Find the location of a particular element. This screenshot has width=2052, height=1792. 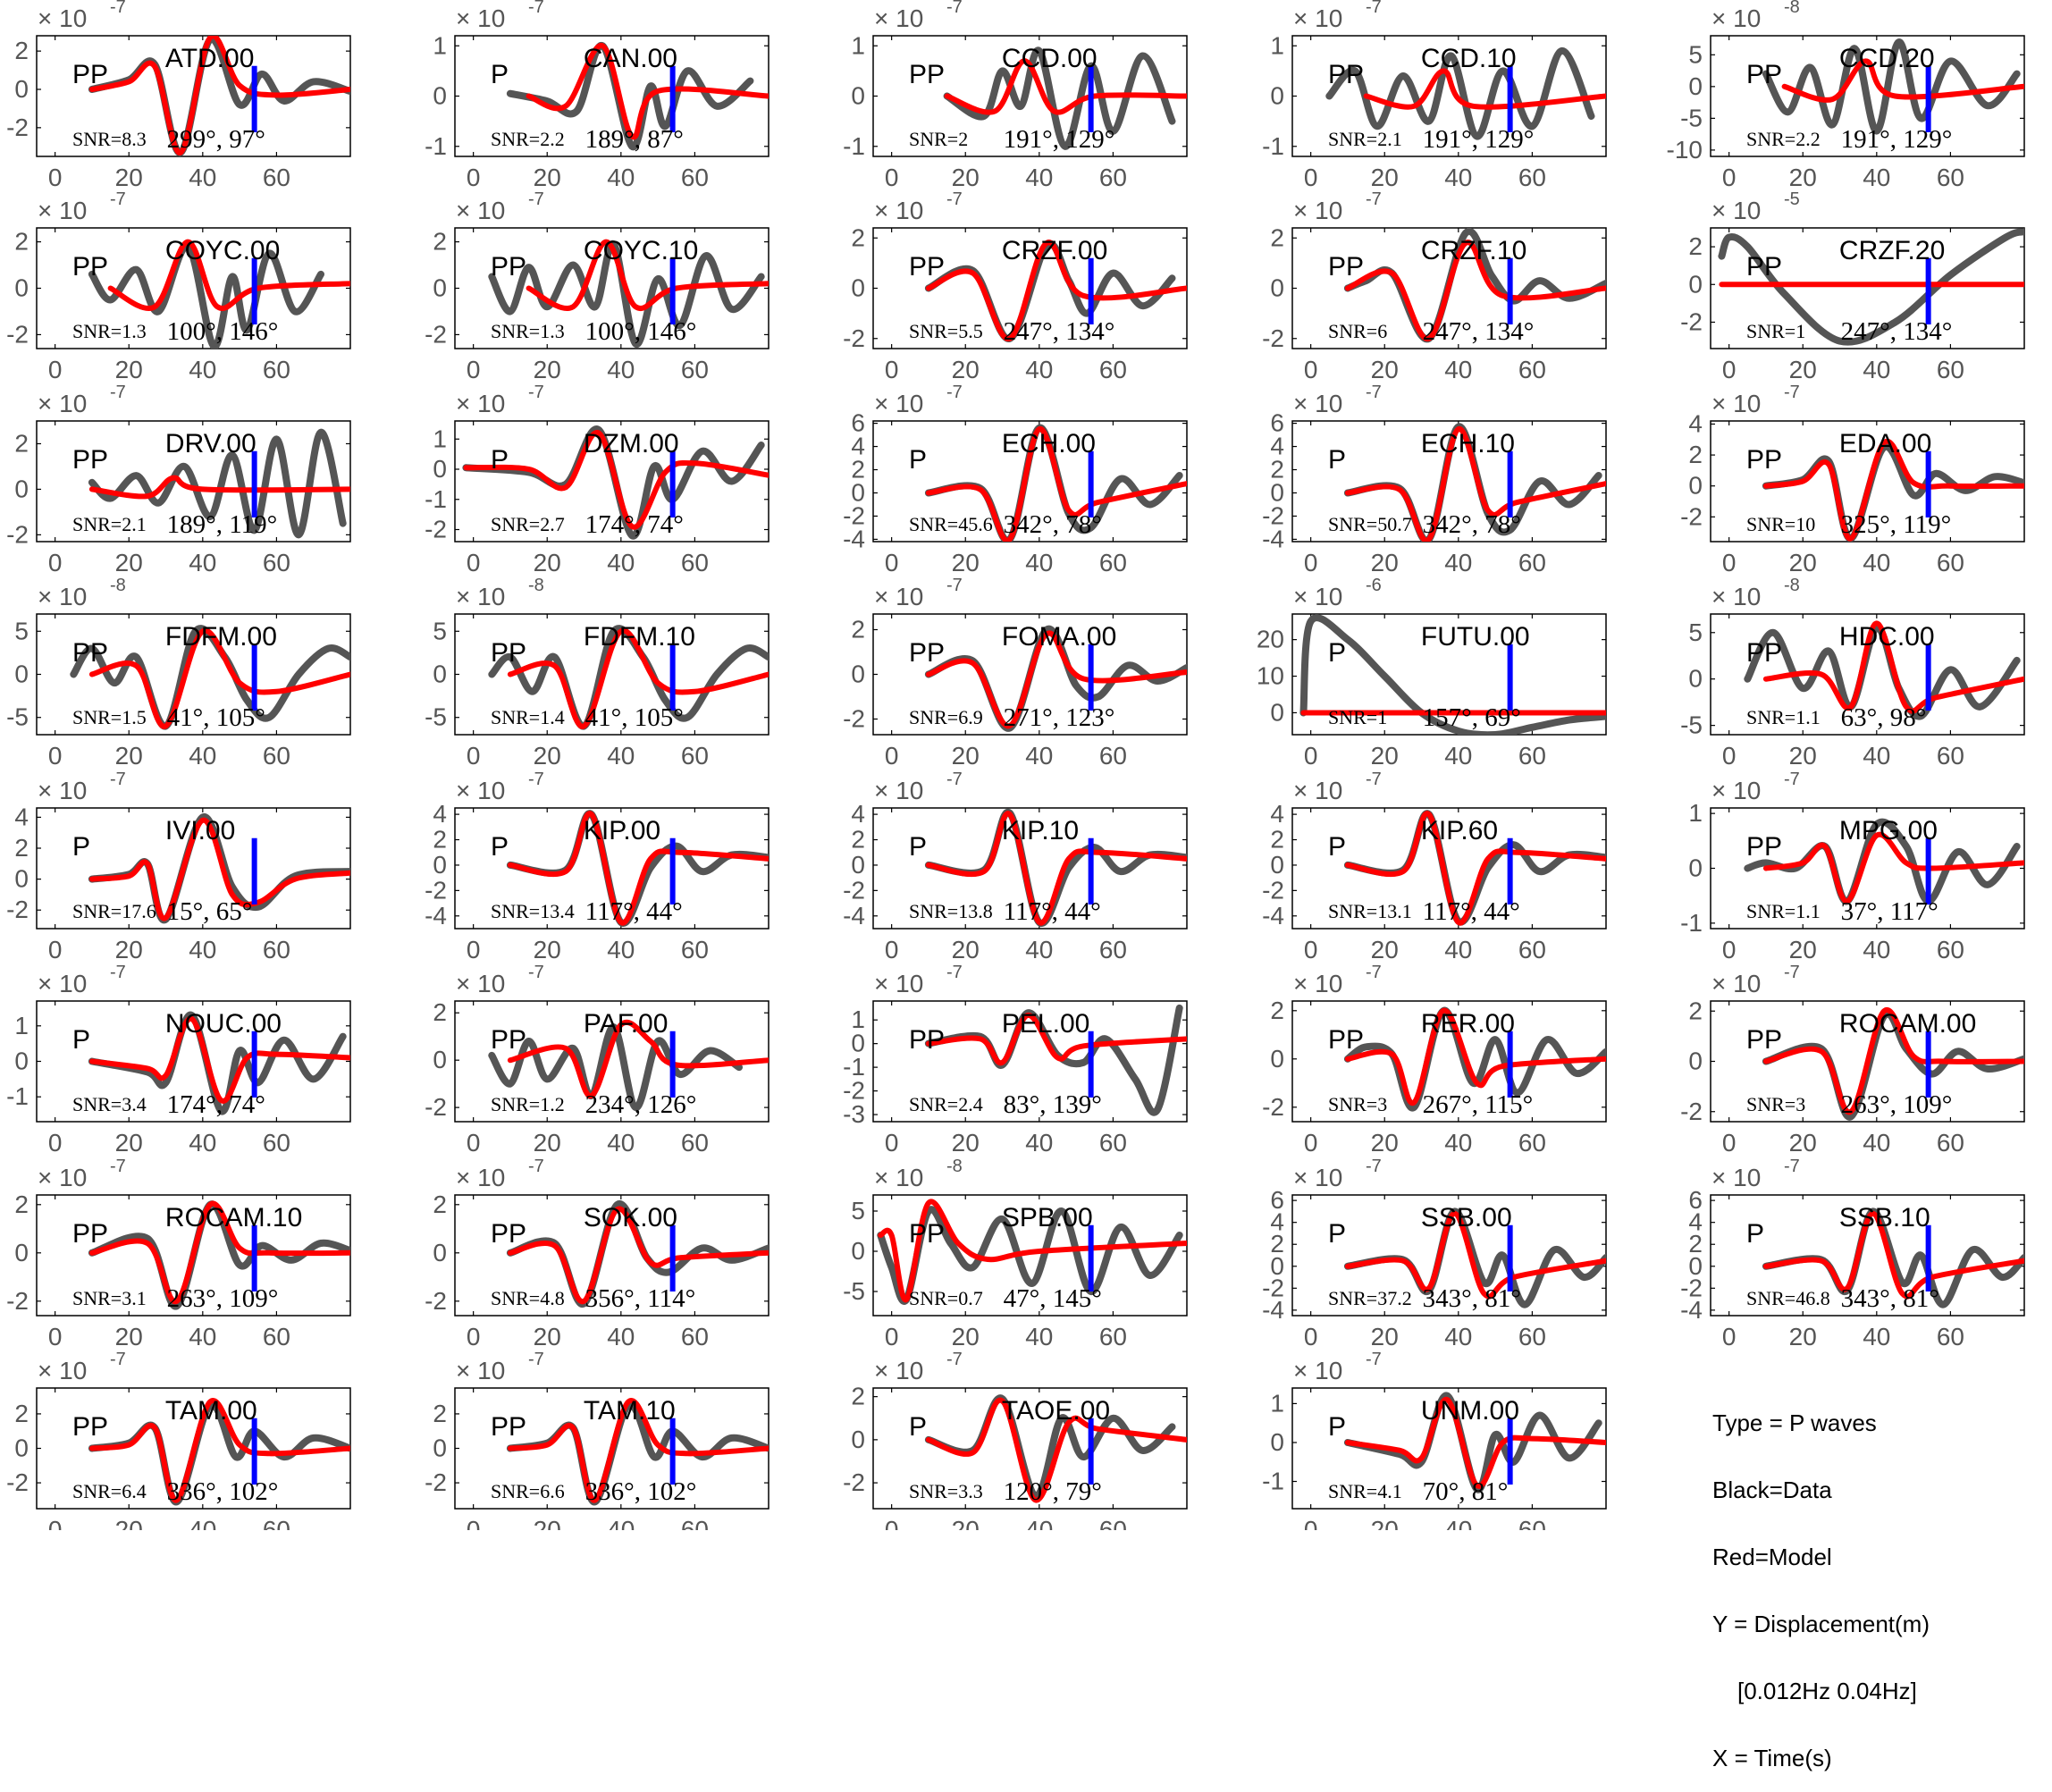

snr-label: SNR=46.8 is located at coordinates (1788, 1298).